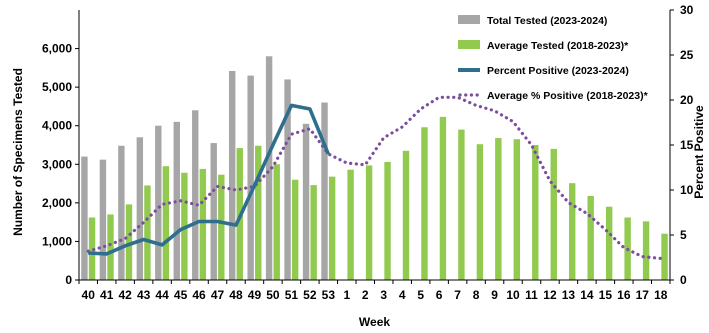  I want to click on x-tick-label: 52, so click(310, 295).